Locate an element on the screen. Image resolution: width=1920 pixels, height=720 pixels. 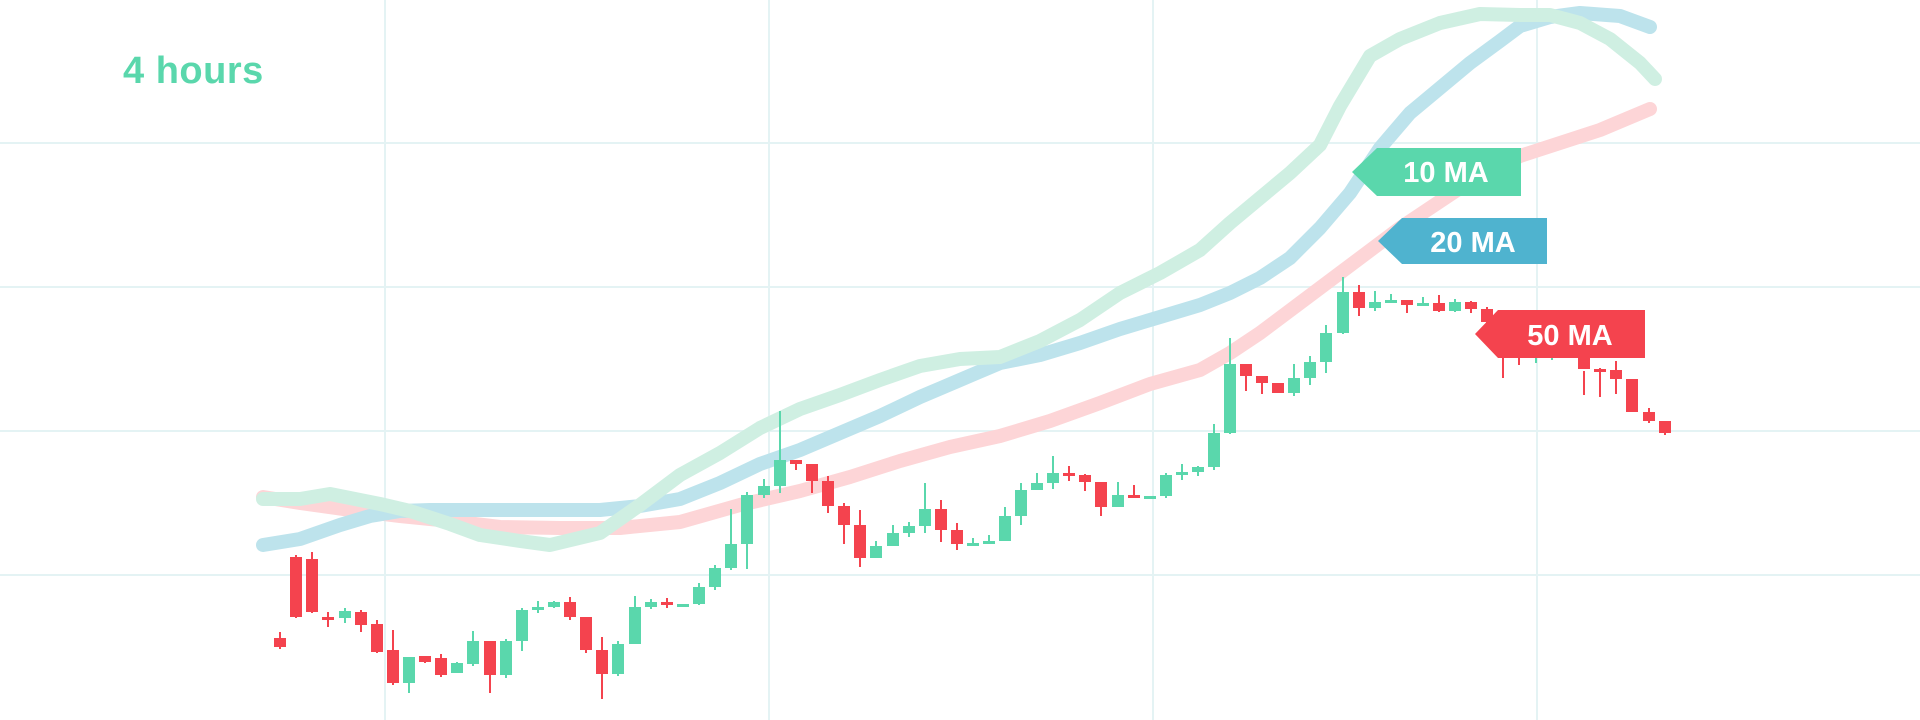
ma-label-10-text: 10 MA is located at coordinates (1445, 173).